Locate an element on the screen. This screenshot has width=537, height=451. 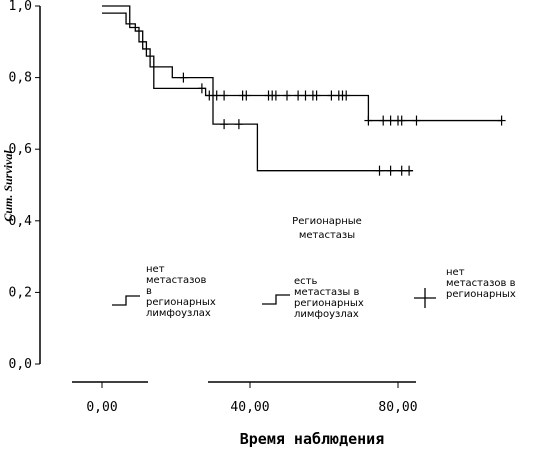
y-tick-label: 0,8 is located at coordinates (20, 78).